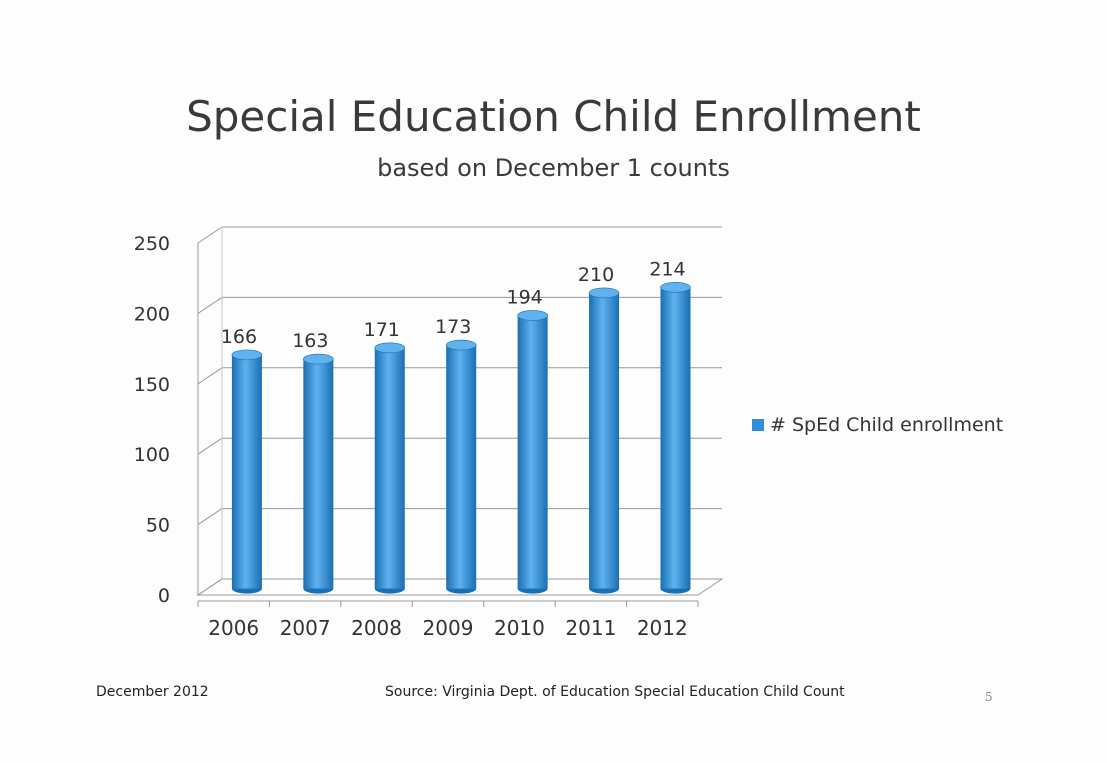 This screenshot has width=1107, height=763. Describe the element at coordinates (152, 692) in the screenshot. I see `footer-date: December 2012` at that location.